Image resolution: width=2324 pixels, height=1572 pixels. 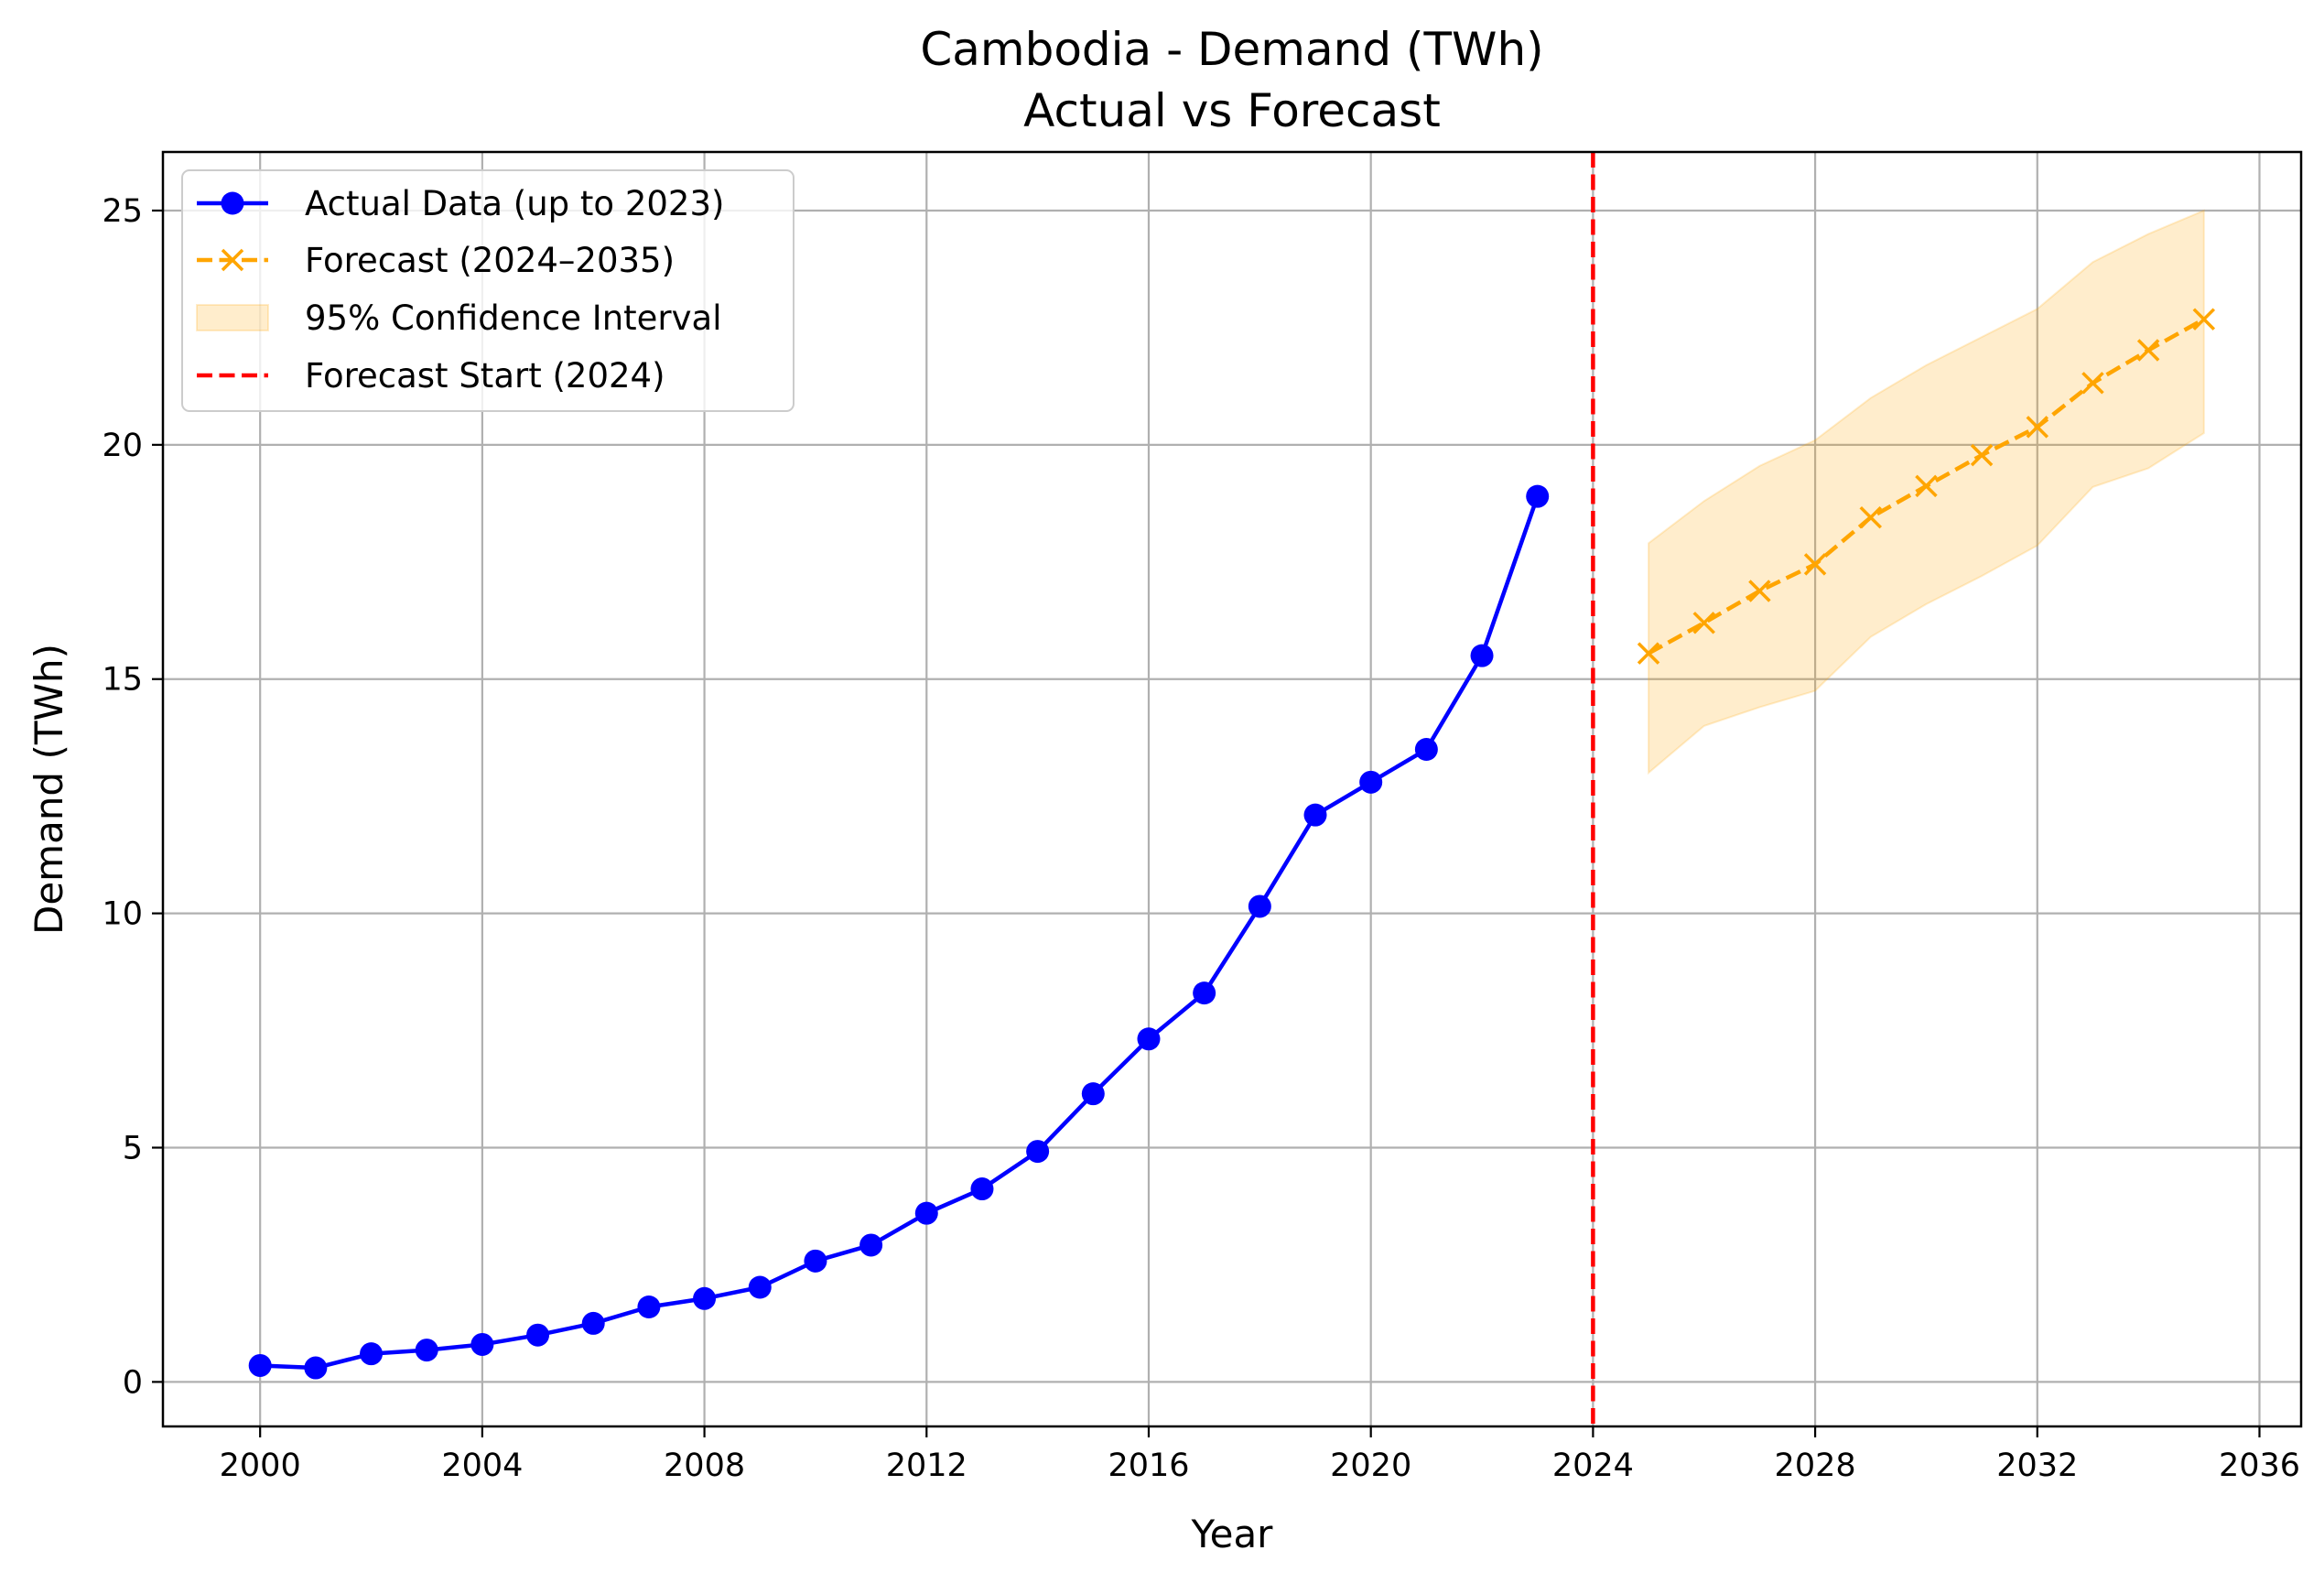 What do you see at coordinates (49, 789) in the screenshot?
I see `y-axis-label: Demand (TWh)` at bounding box center [49, 789].